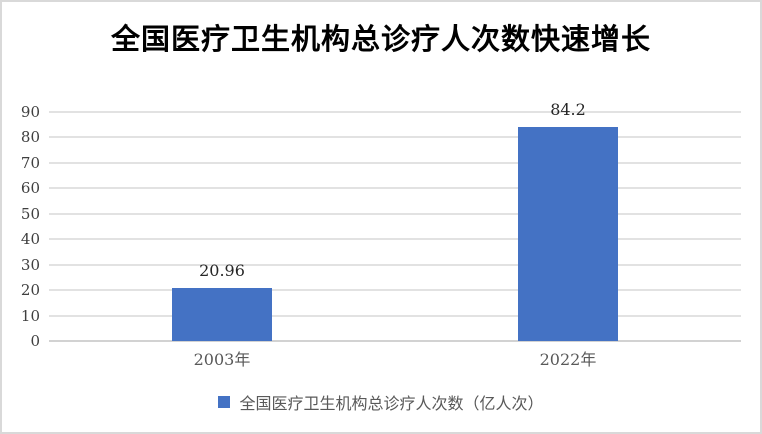 This screenshot has height=434, width=762. I want to click on legend: 全国医疗卫生机构总诊疗人次数（亿人次）, so click(381, 402).